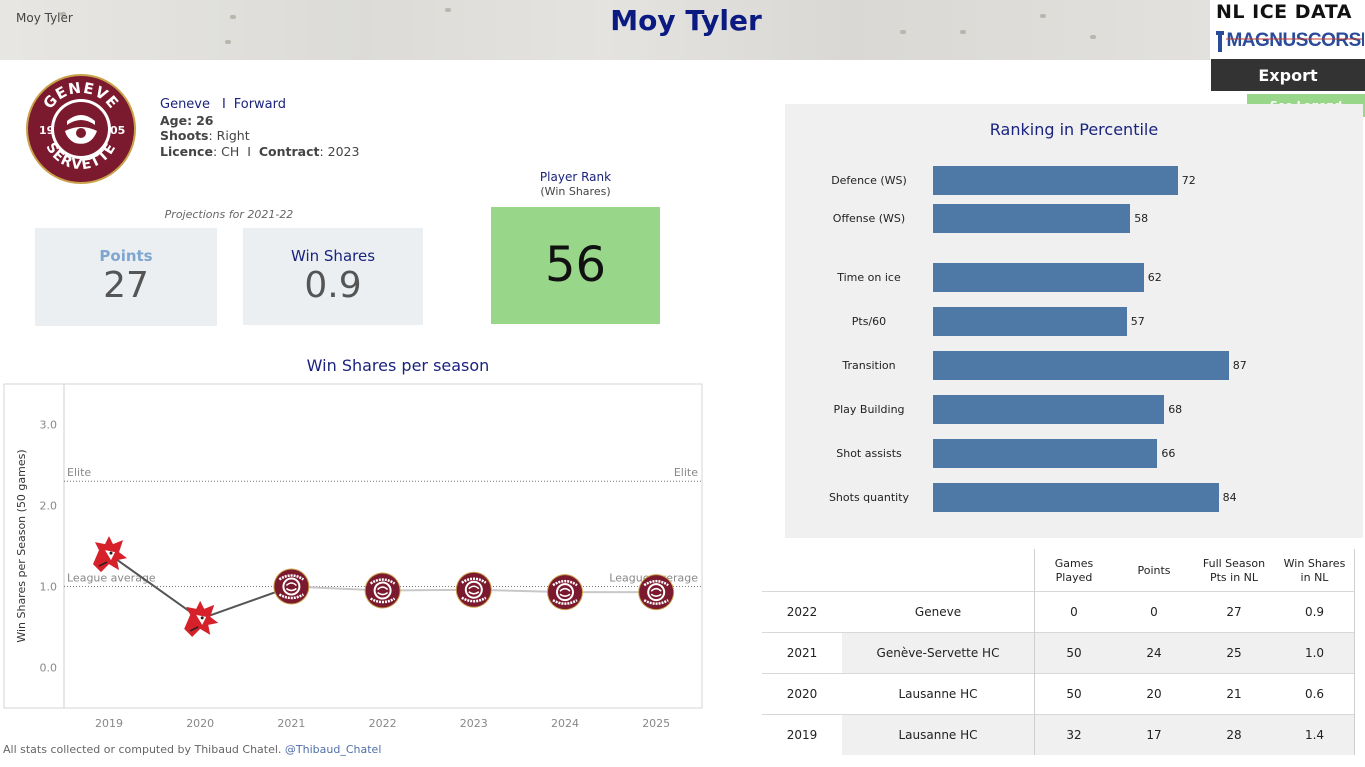  What do you see at coordinates (474, 723) in the screenshot?
I see `ws-x-tick-label: 2023` at bounding box center [474, 723].